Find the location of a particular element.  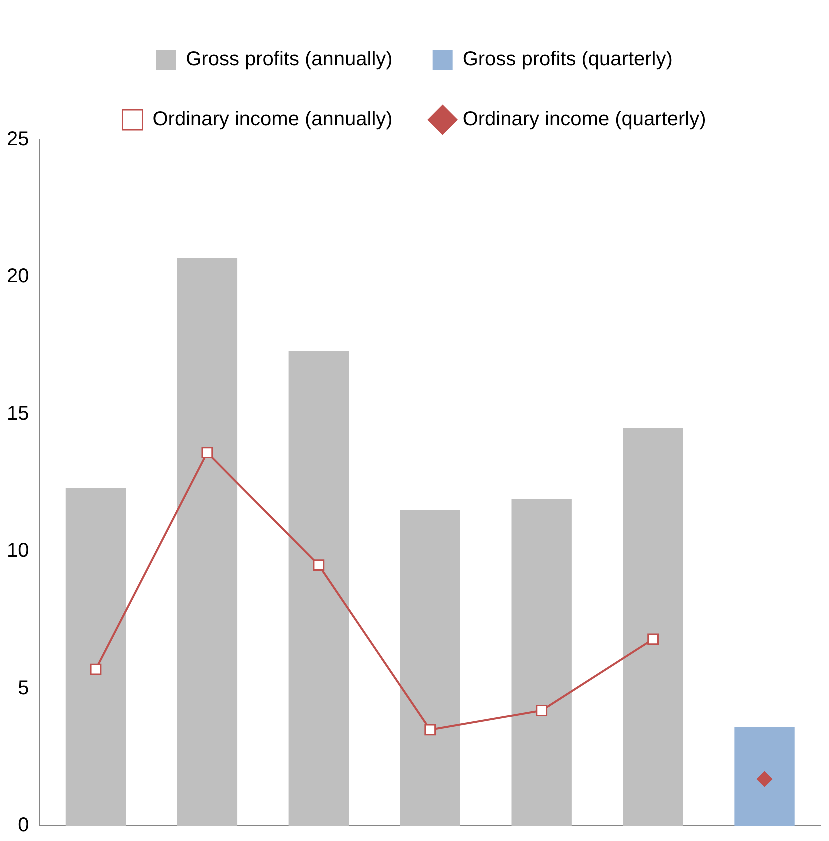

y-tick-label: 25 is located at coordinates (18, 139).